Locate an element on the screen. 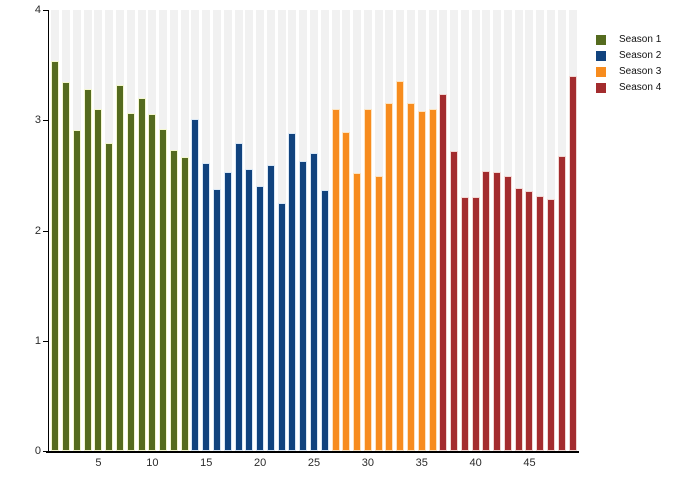 The image size is (678, 500). bar-season4-ep46 is located at coordinates (540, 323).